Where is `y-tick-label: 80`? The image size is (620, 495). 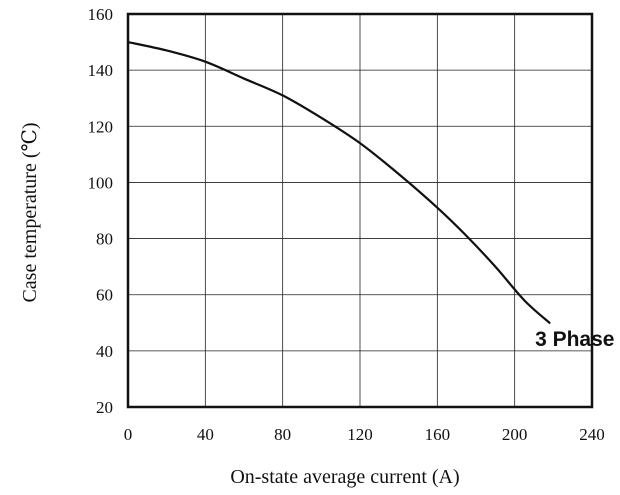
y-tick-label: 80 is located at coordinates (104, 239).